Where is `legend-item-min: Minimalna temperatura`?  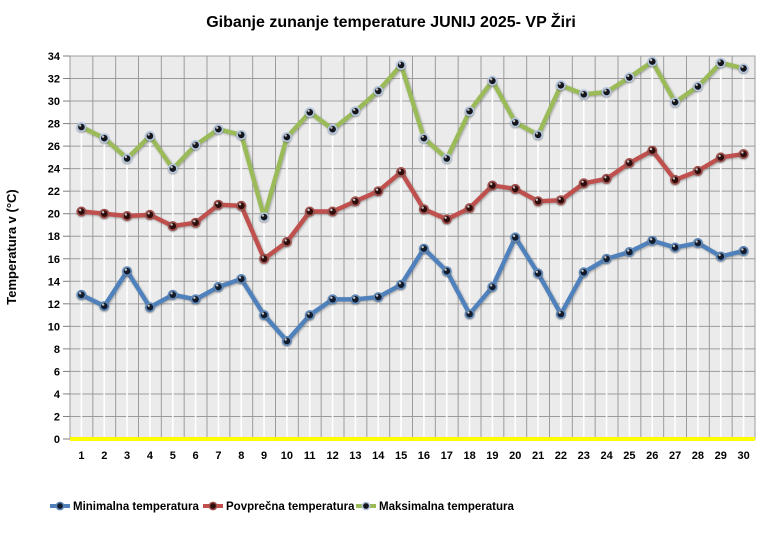
legend-item-min: Minimalna temperatura is located at coordinates (124, 507).